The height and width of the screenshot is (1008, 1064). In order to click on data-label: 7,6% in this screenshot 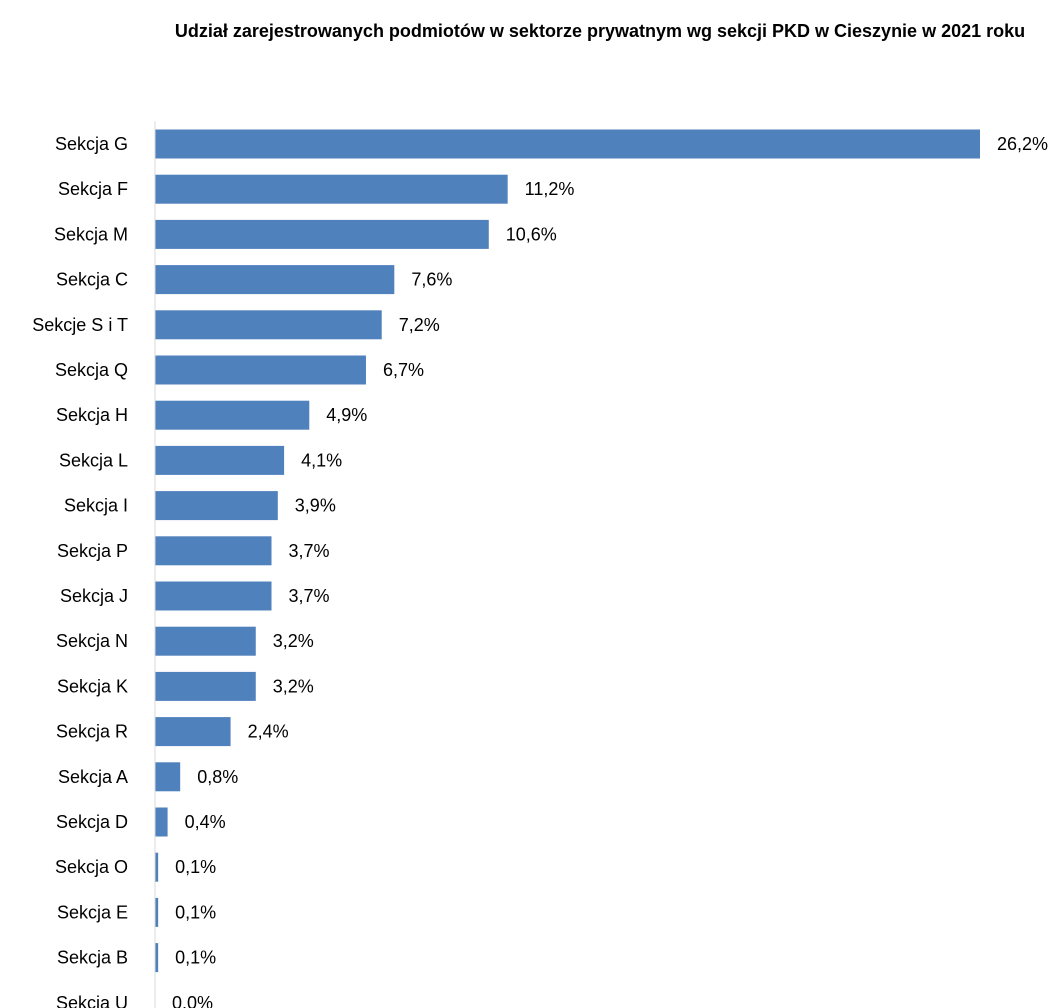, I will do `click(431, 280)`.